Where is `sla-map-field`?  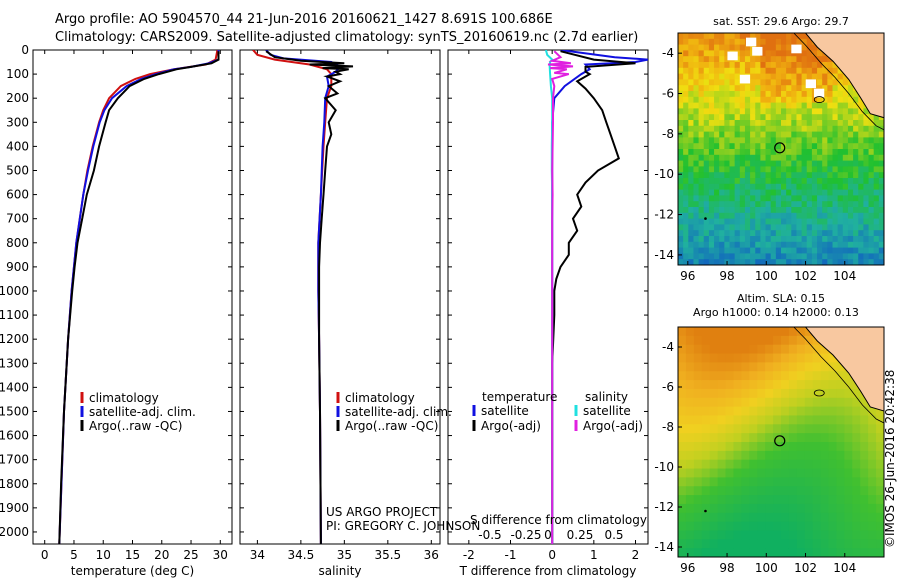
sla-map-field is located at coordinates (781, 442).